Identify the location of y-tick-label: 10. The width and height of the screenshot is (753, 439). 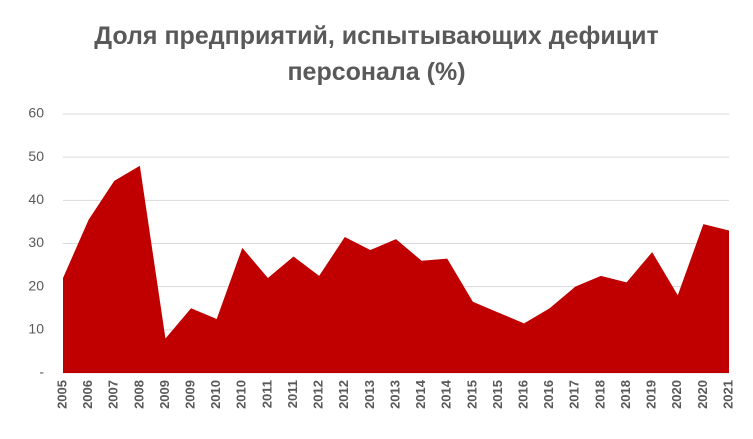
(36, 329).